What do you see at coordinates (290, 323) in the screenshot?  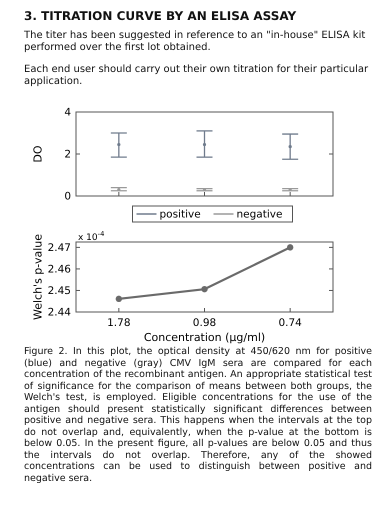 I see `x-tick-label: 0.74` at bounding box center [290, 323].